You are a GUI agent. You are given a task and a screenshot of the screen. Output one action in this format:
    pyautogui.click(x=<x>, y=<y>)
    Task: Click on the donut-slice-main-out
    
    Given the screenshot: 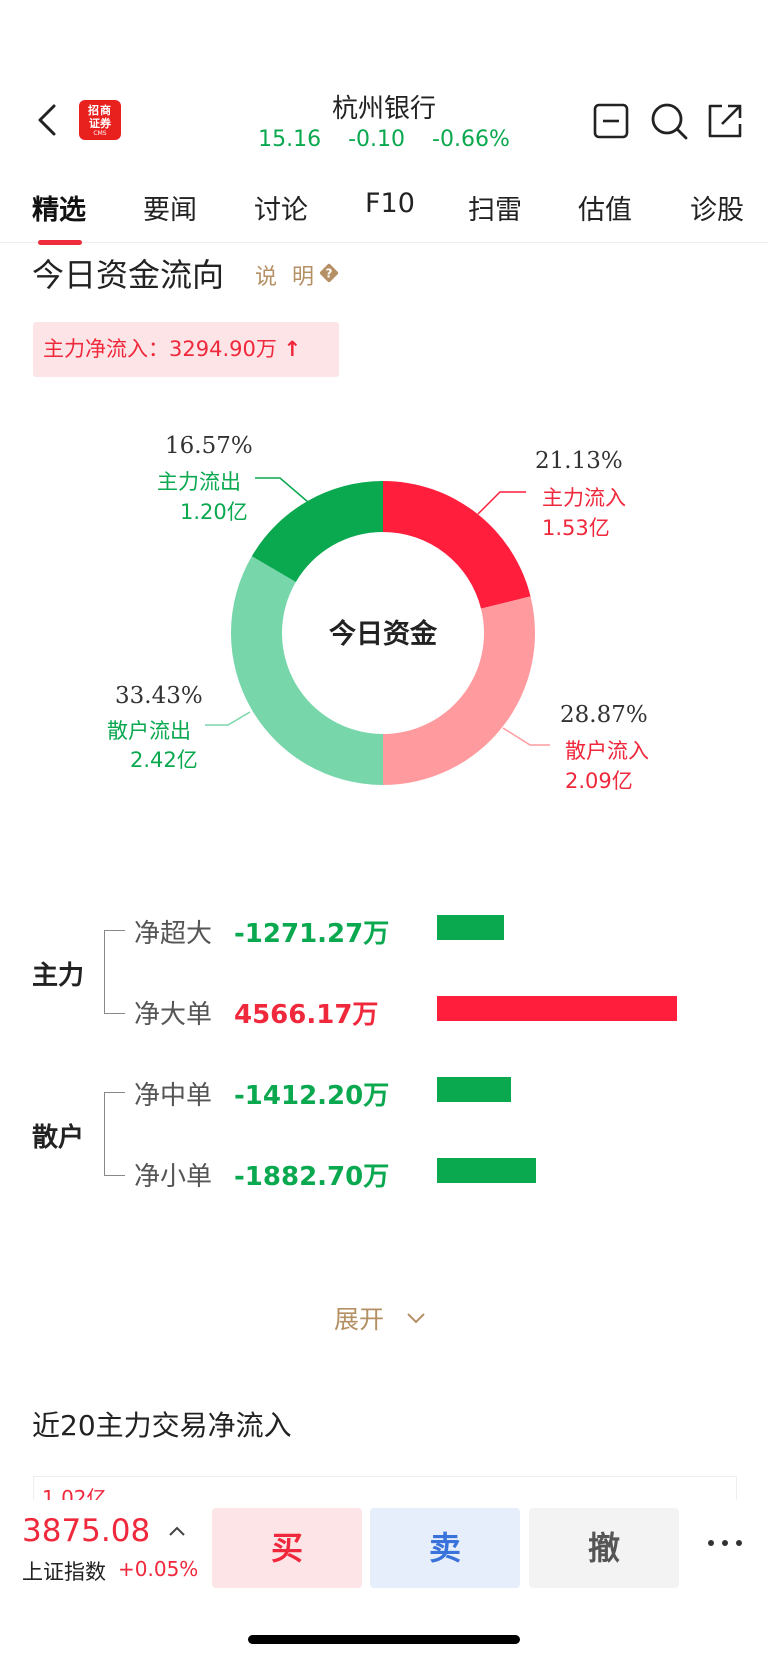 What is the action you would take?
    pyautogui.click(x=317, y=531)
    